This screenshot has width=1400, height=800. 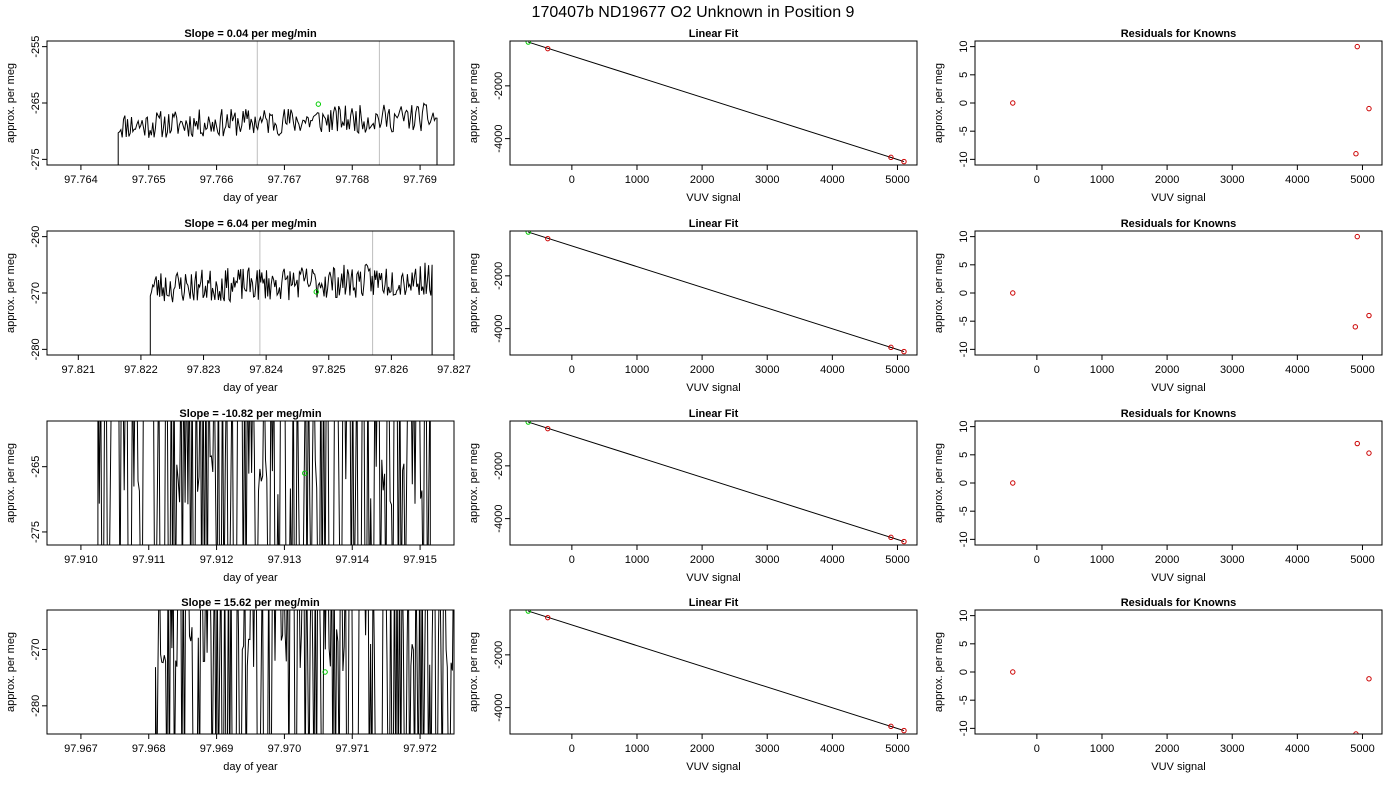 I want to click on x-tick-label: 97.911, so click(x=148, y=560).